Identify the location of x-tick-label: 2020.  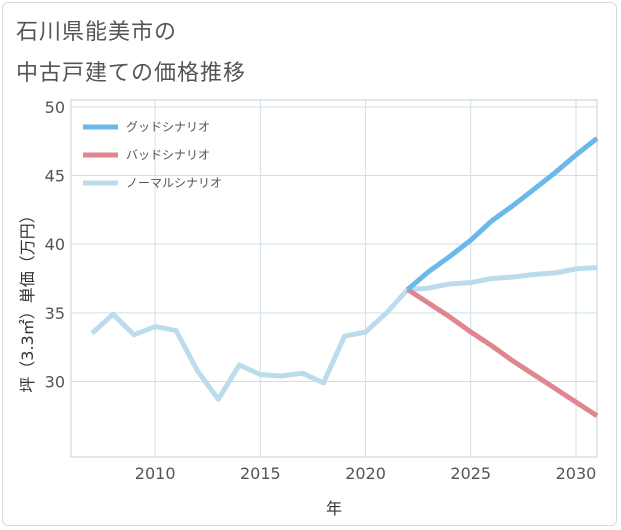
(365, 473).